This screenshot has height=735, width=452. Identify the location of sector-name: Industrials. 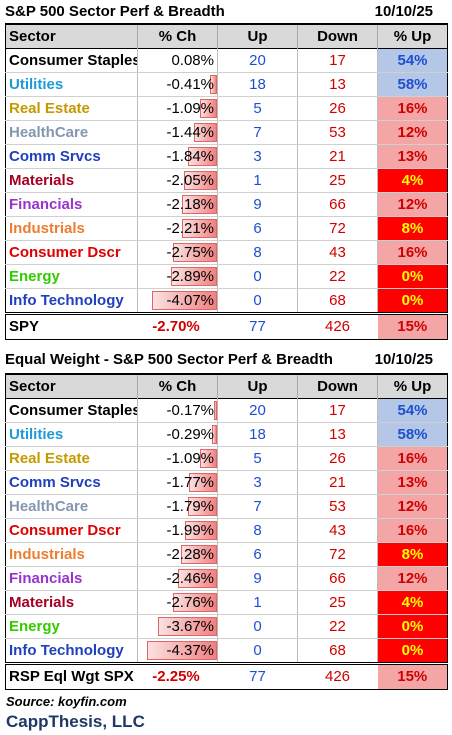
(71, 228).